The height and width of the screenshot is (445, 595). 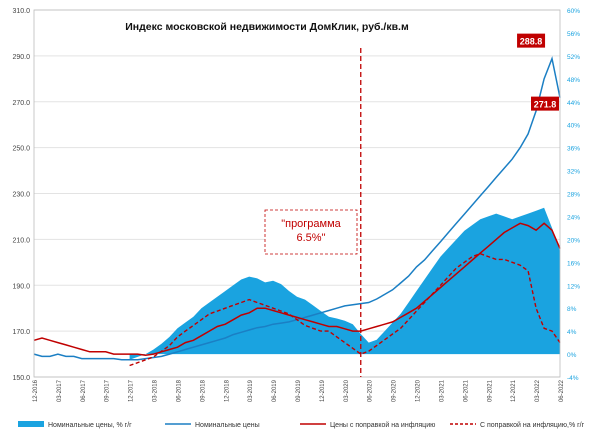 I want to click on legend-swatch, so click(x=31, y=424).